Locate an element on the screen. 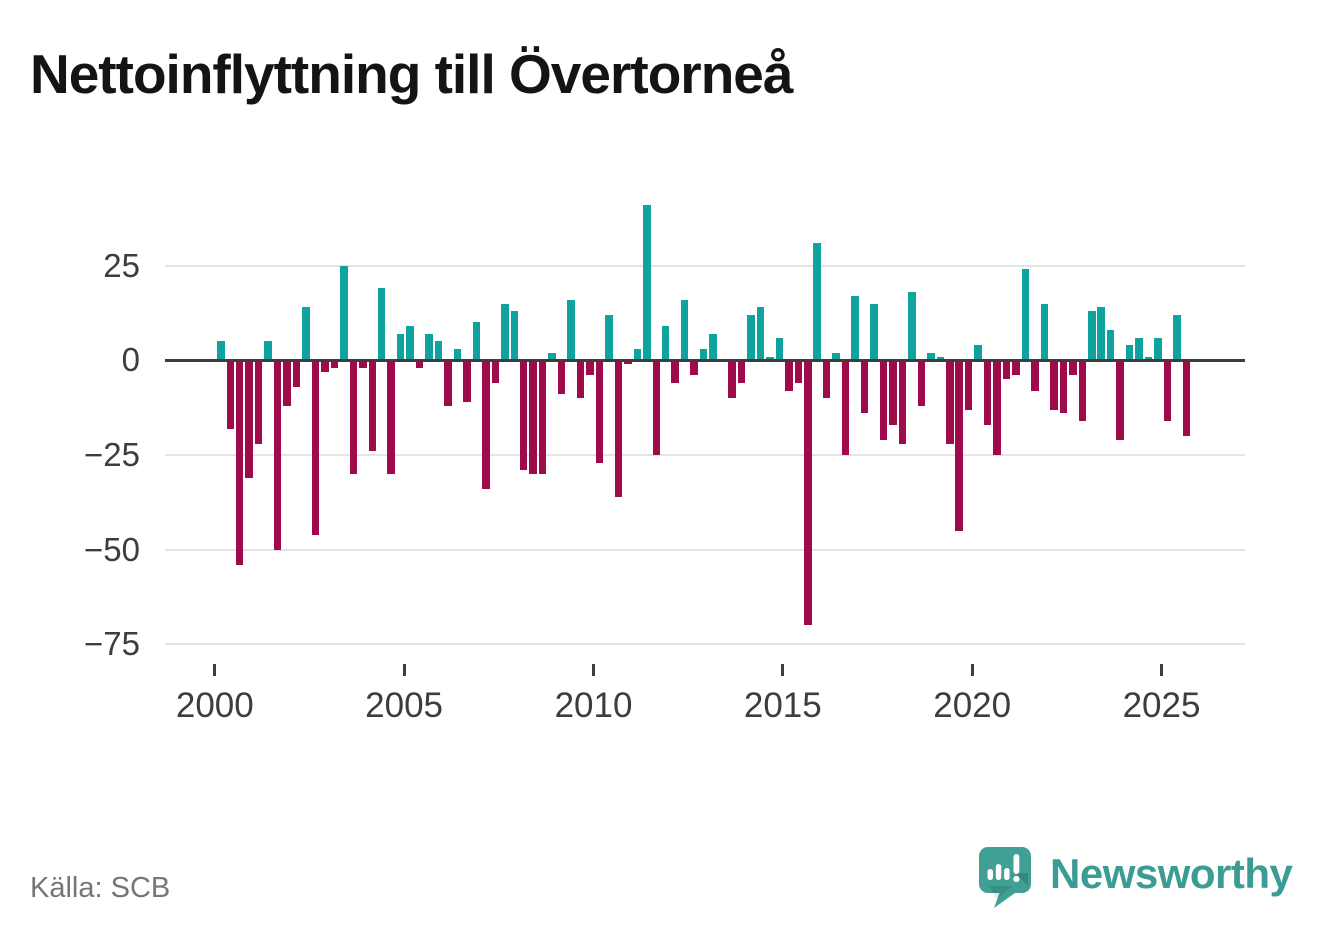  bar-2011-q3 is located at coordinates (656, 408).